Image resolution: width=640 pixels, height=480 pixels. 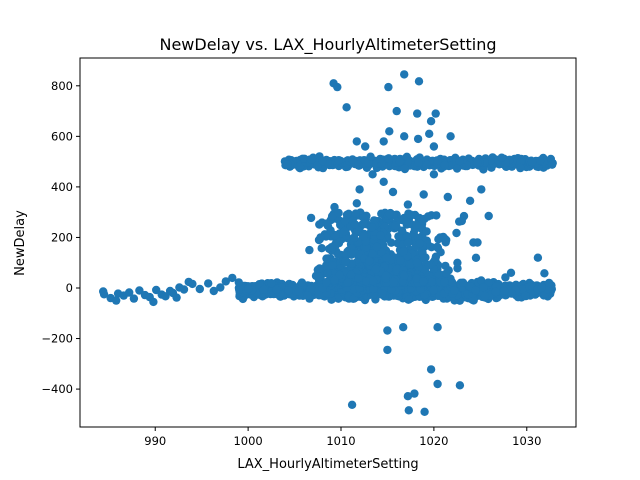 I want to click on x-tick-label: 1030, so click(x=526, y=441).